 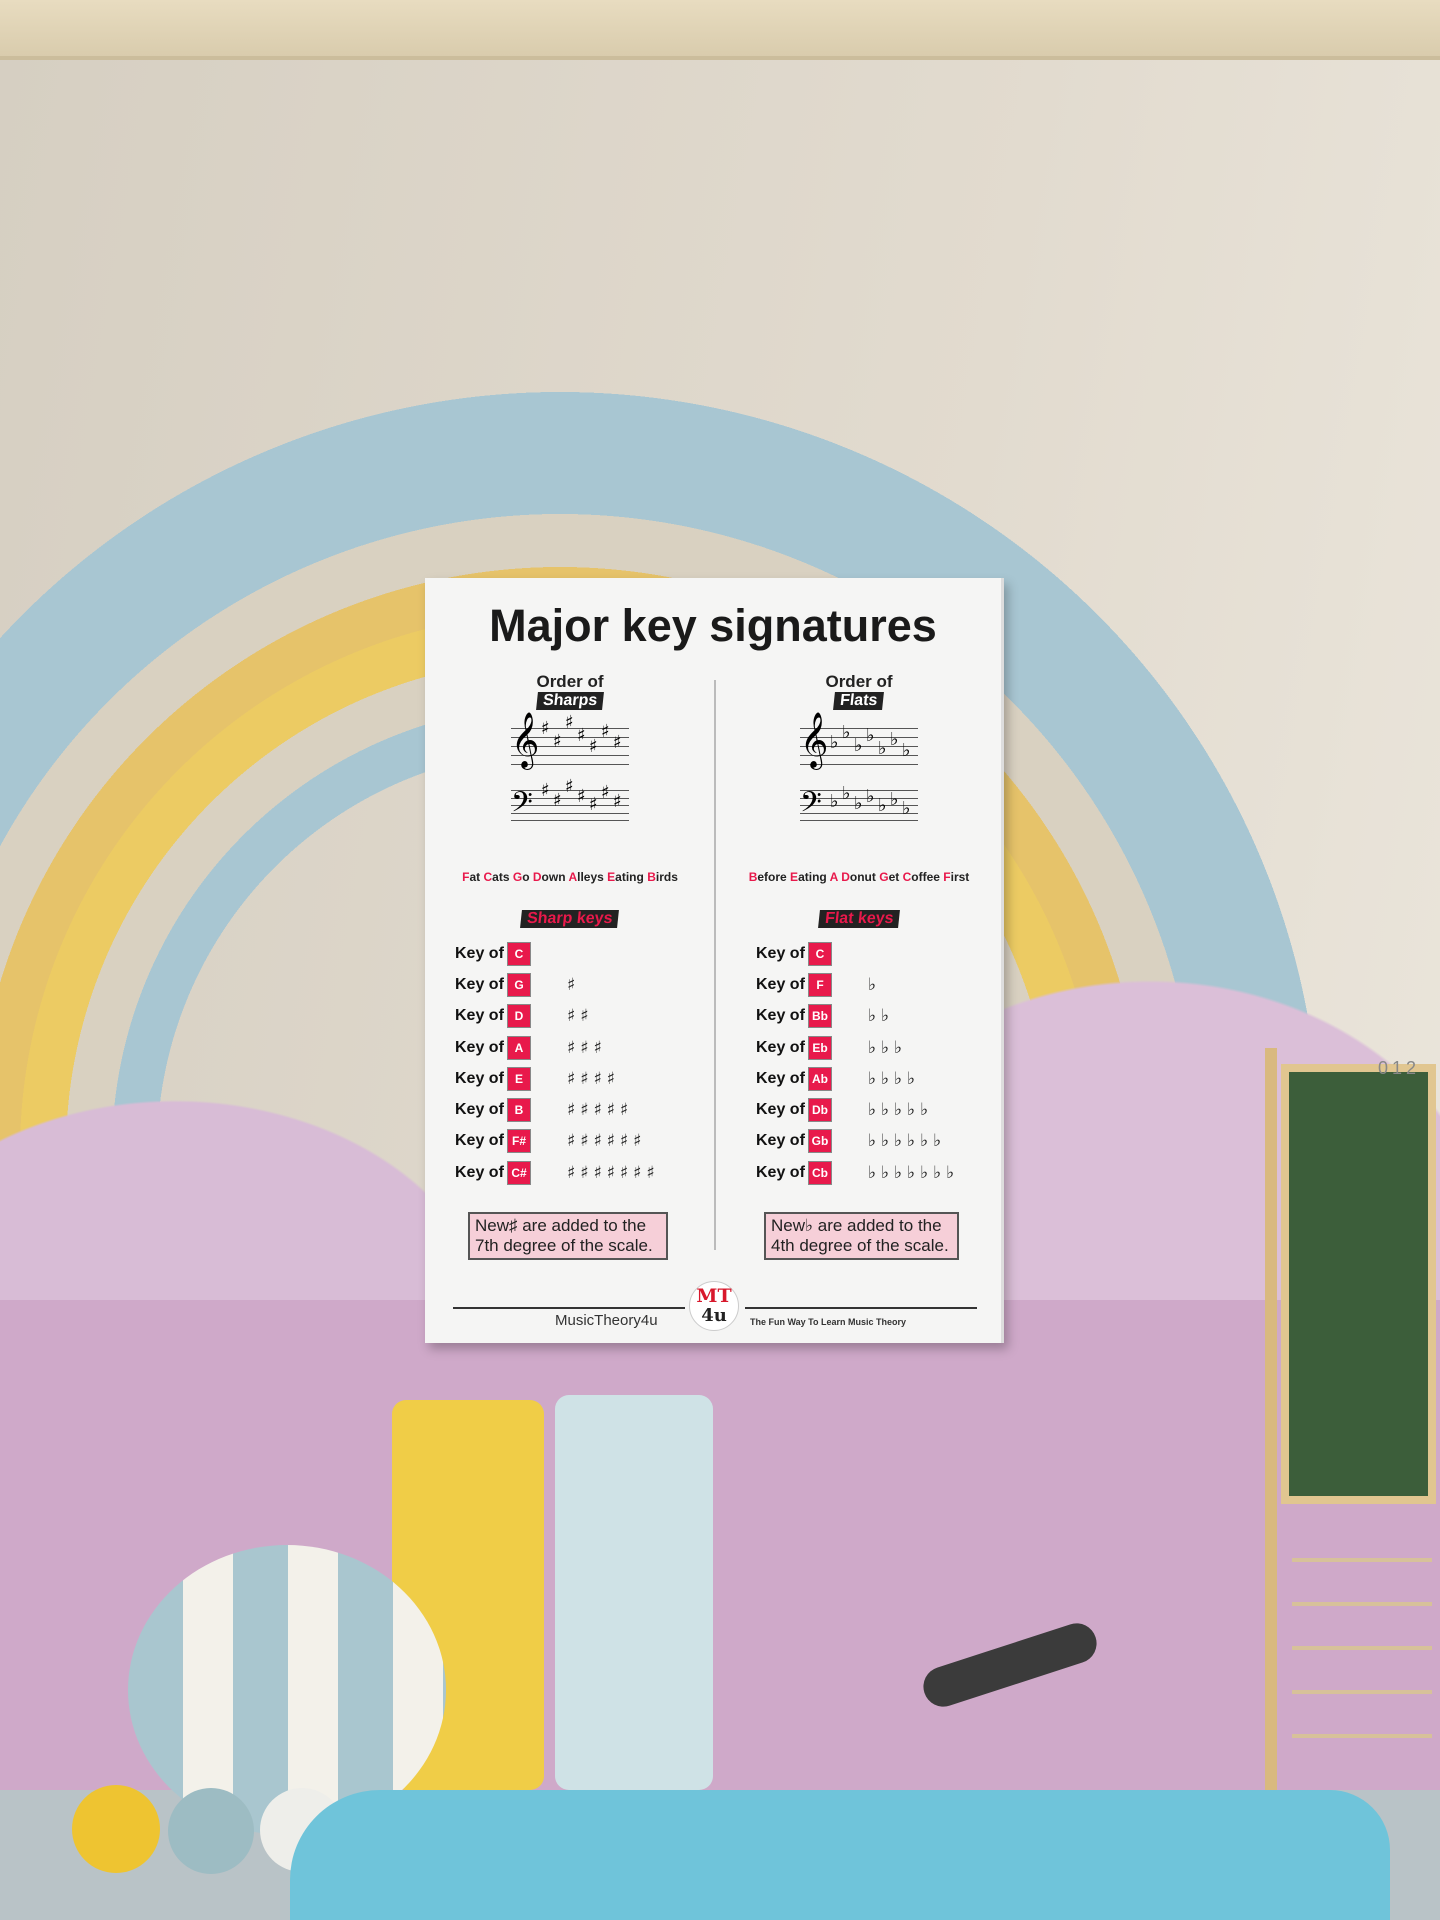 What do you see at coordinates (857, 1016) in the screenshot?
I see `key-row: Key of Bb ♭♭` at bounding box center [857, 1016].